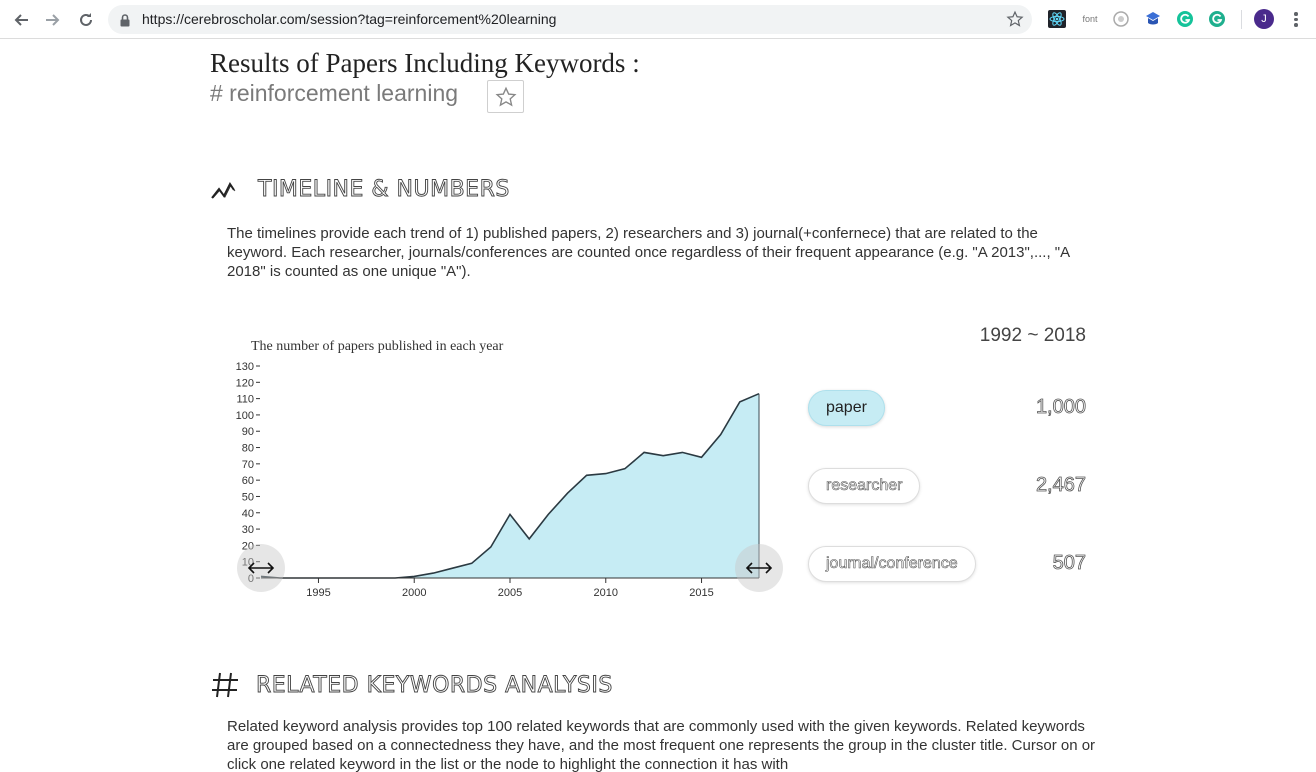  I want to click on chart-xtick-label: 2005, so click(510, 593).